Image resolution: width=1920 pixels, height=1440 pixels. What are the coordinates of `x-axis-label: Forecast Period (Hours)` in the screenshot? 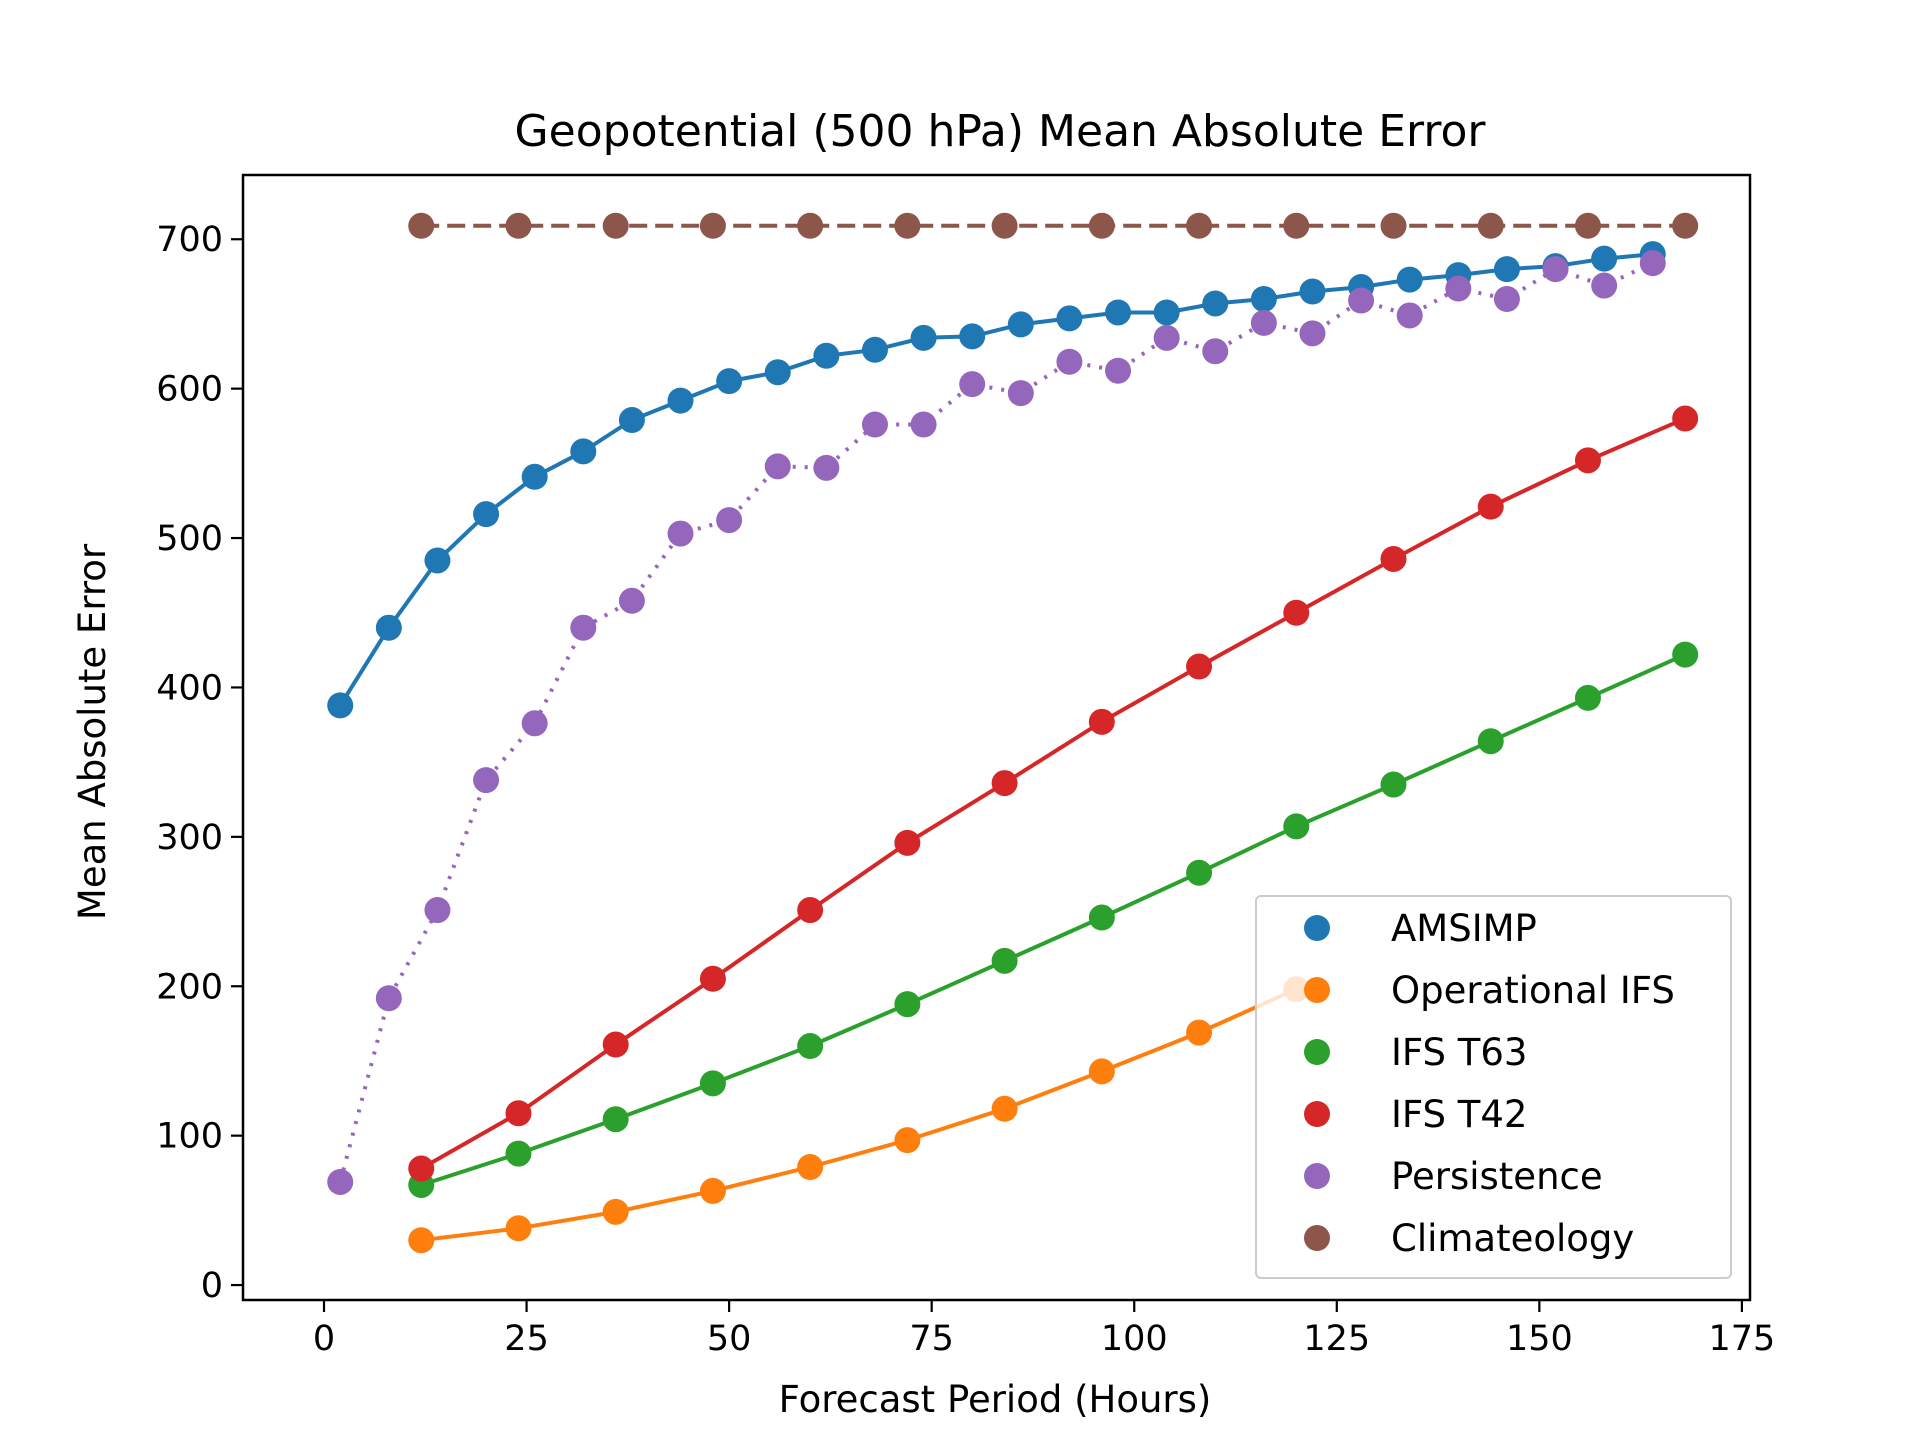 It's located at (995, 1399).